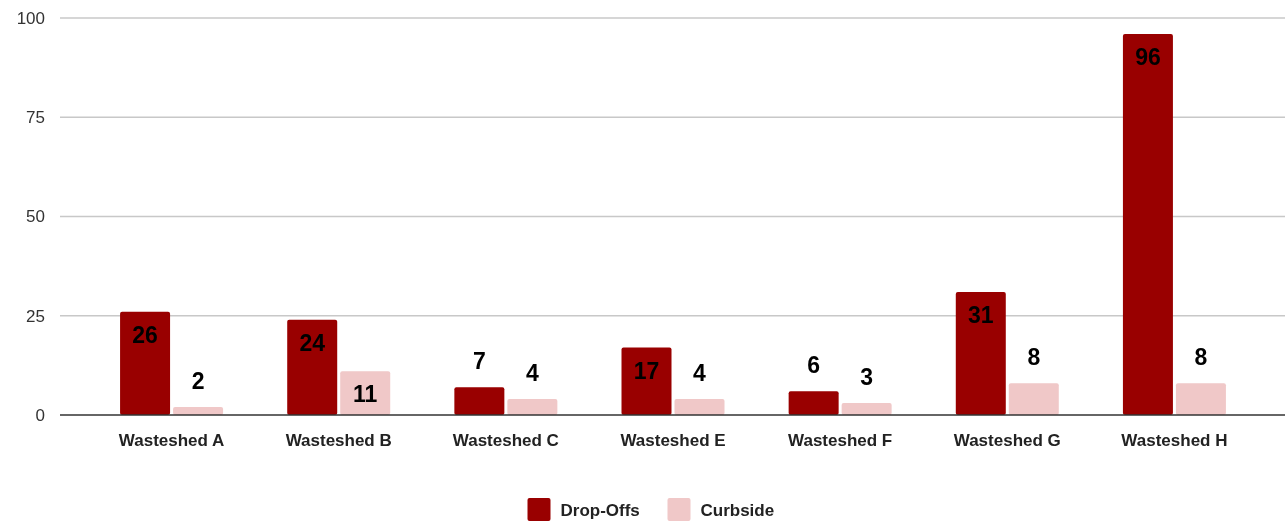  What do you see at coordinates (600, 510) in the screenshot?
I see `legend-label: Drop-Offs` at bounding box center [600, 510].